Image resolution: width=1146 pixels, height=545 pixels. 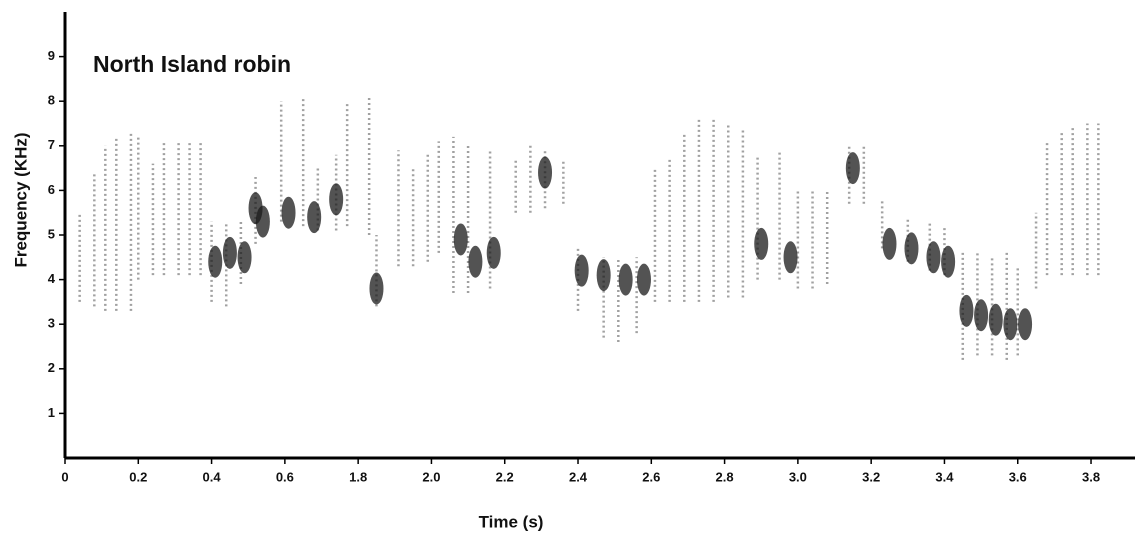 What do you see at coordinates (725, 476) in the screenshot?
I see `x-tick-label: 2.8` at bounding box center [725, 476].